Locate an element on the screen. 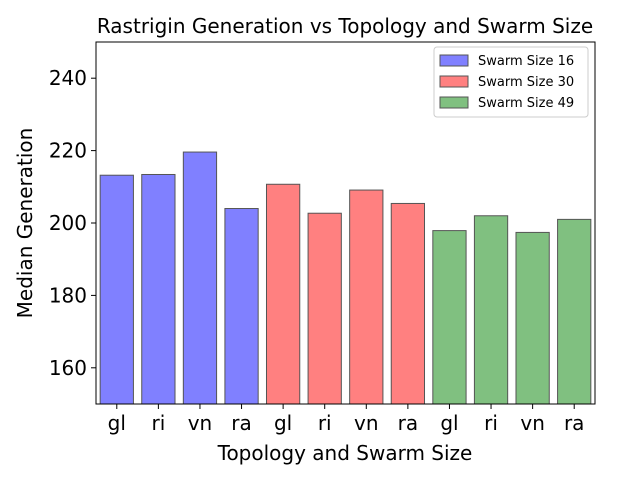 This screenshot has width=640, height=480. legend-frame is located at coordinates (511, 82).